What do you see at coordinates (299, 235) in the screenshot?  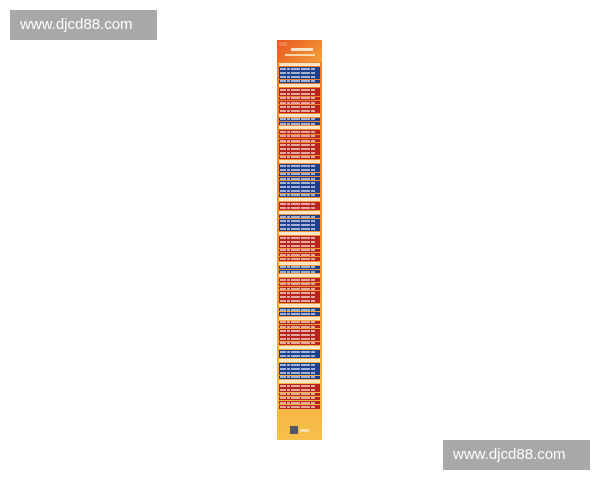 I see `match-blocks` at bounding box center [299, 235].